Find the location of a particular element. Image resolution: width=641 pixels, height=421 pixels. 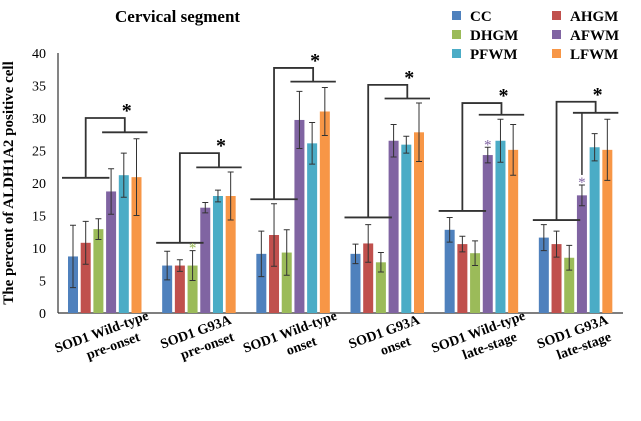

x-tick-label: SOD1 G93Alate-stage is located at coordinates (576, 341).